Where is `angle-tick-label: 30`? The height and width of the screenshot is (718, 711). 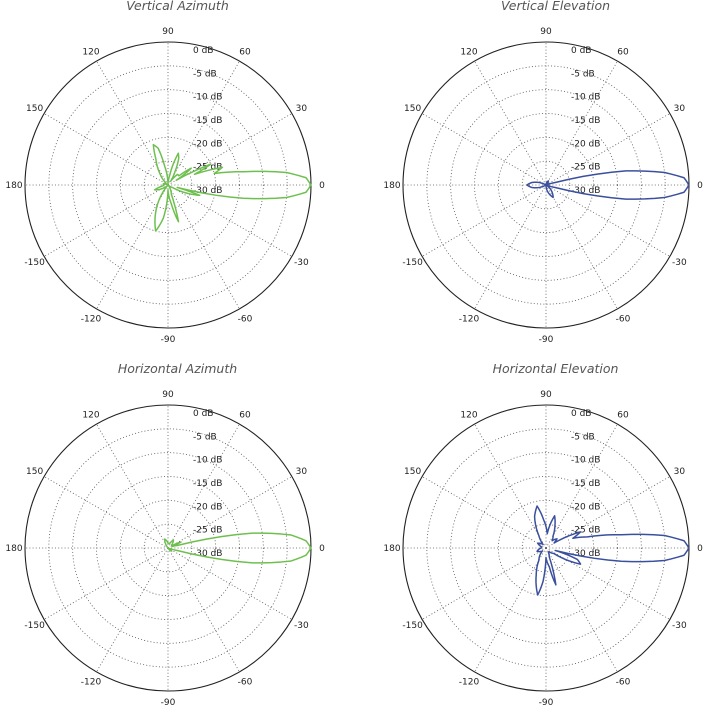 angle-tick-label: 30 is located at coordinates (302, 109).